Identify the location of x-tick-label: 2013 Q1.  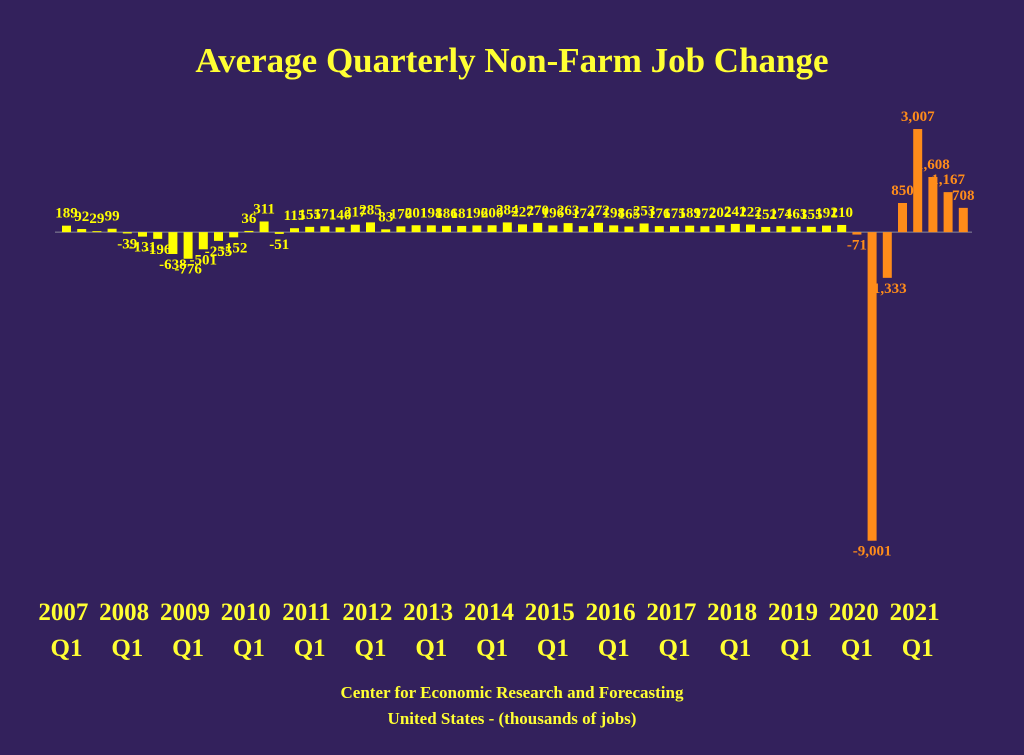
(431, 630).